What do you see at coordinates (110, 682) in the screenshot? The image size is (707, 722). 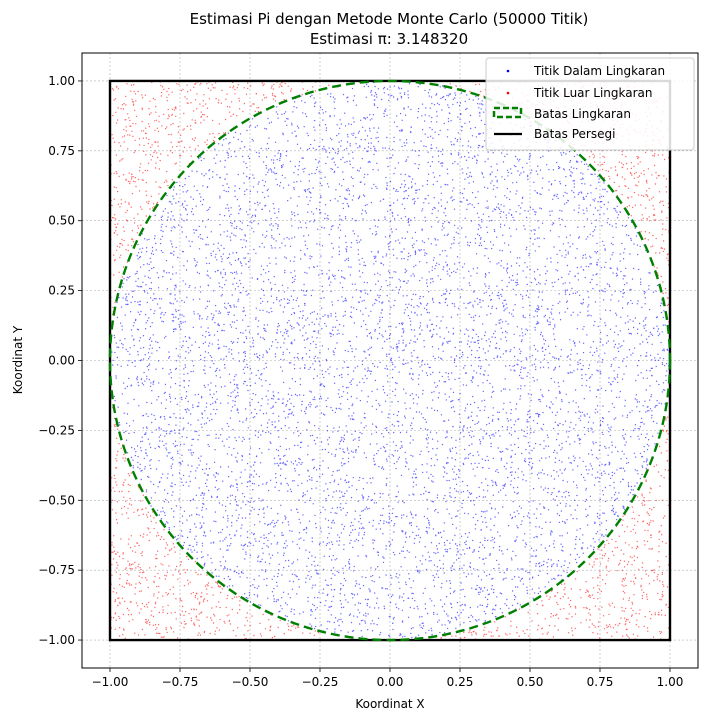 I see `x-tick-label: −1.00` at bounding box center [110, 682].